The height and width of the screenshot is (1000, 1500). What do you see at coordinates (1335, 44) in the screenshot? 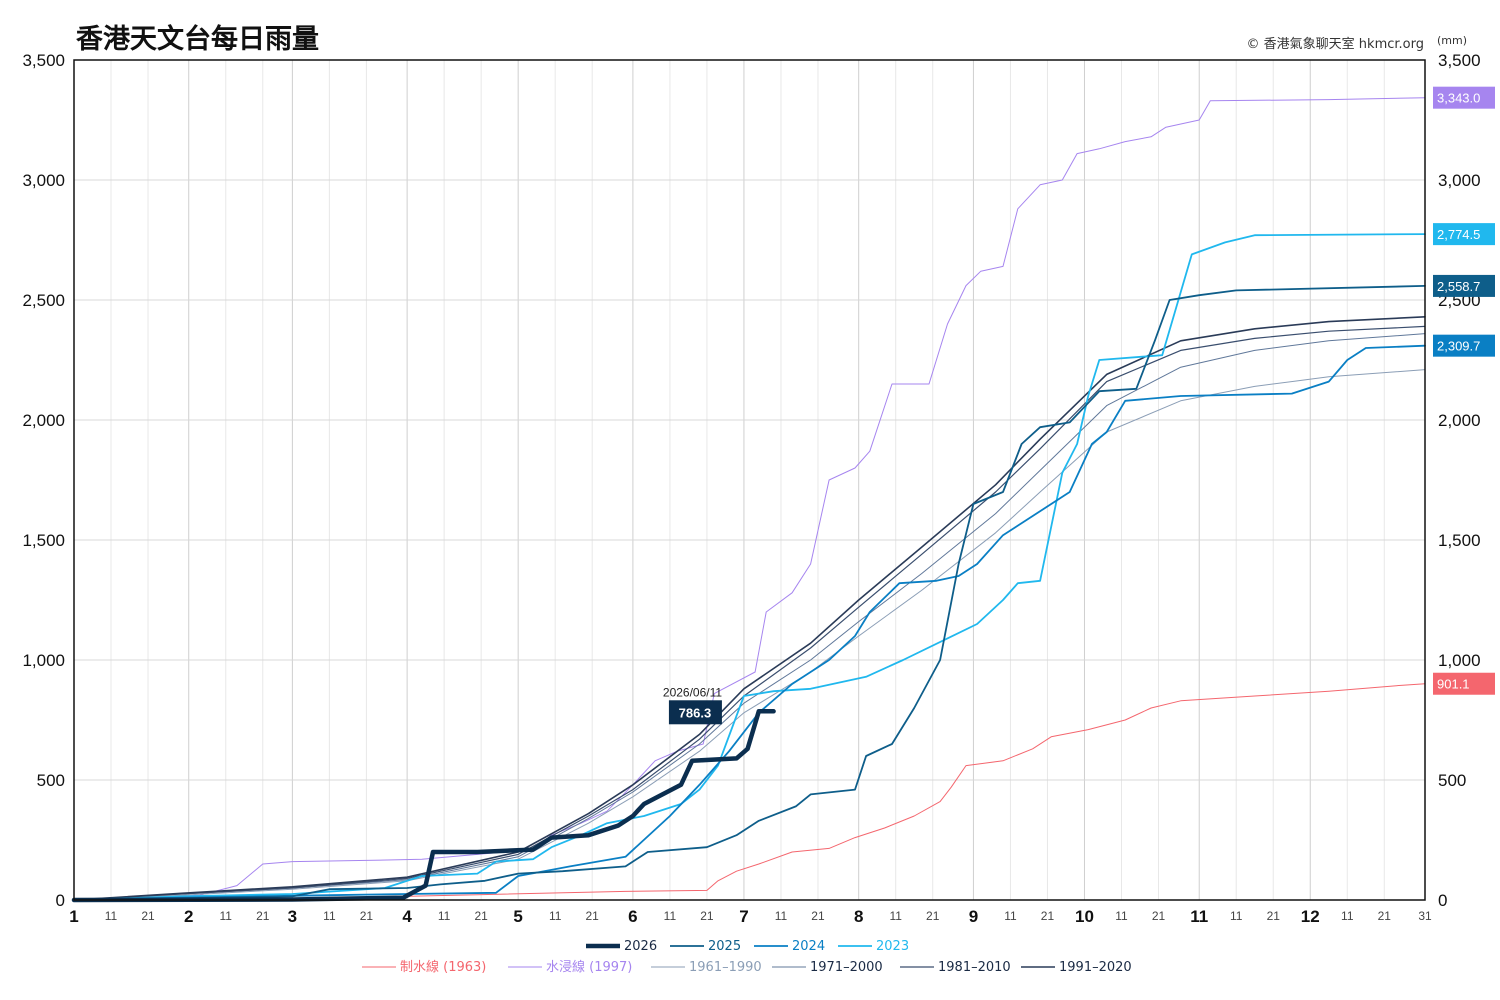
I see `credit-text: © 香港氣象聊天室 hkmcr.org` at bounding box center [1335, 44].